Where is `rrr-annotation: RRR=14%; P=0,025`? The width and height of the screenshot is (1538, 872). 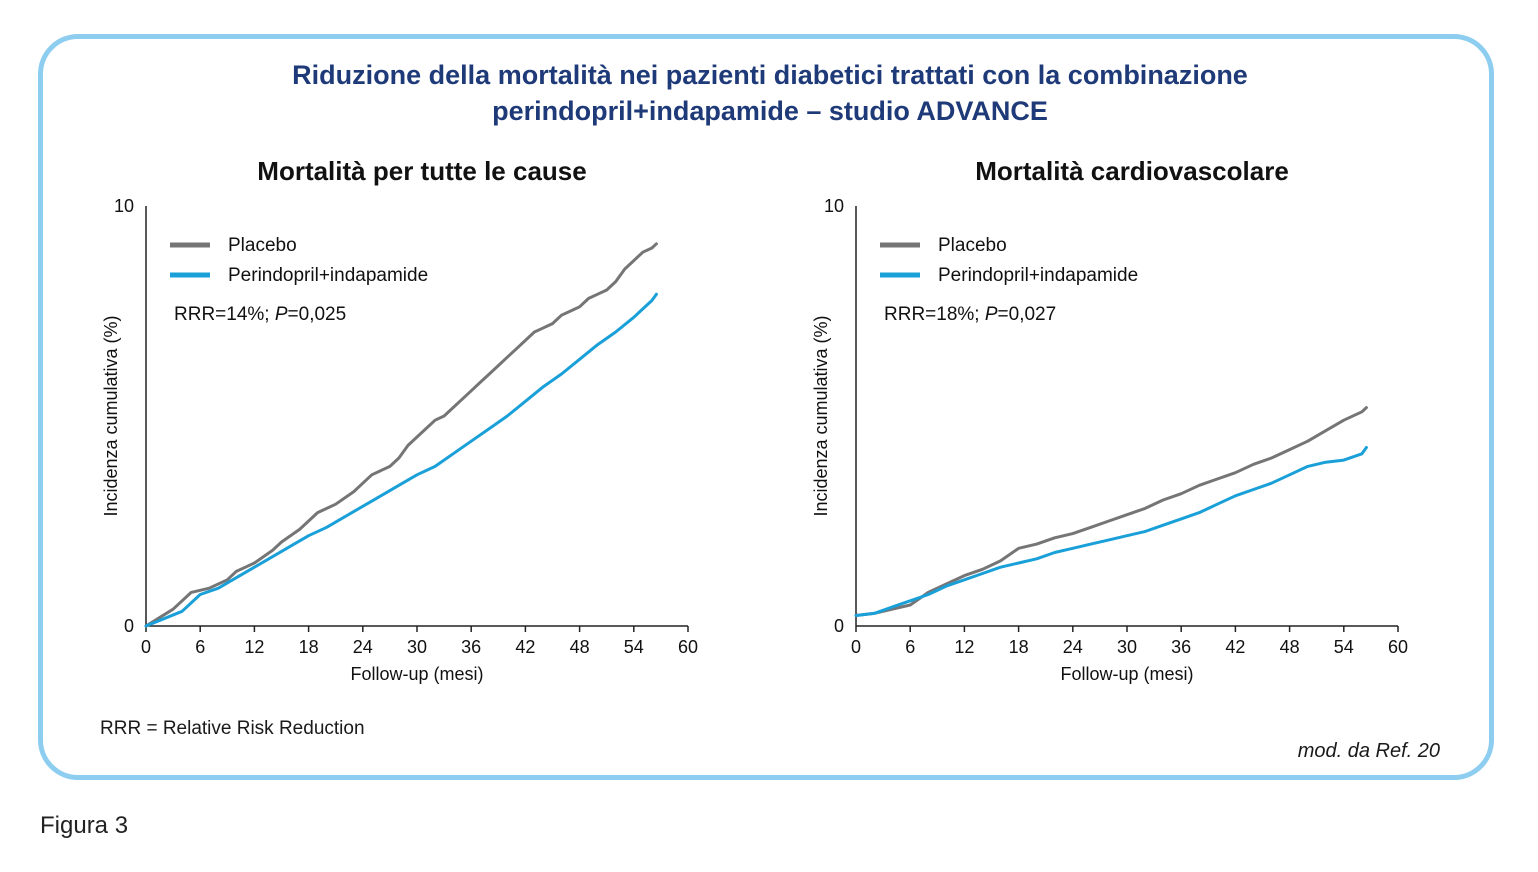
rrr-annotation: RRR=14%; P=0,025 is located at coordinates (260, 314).